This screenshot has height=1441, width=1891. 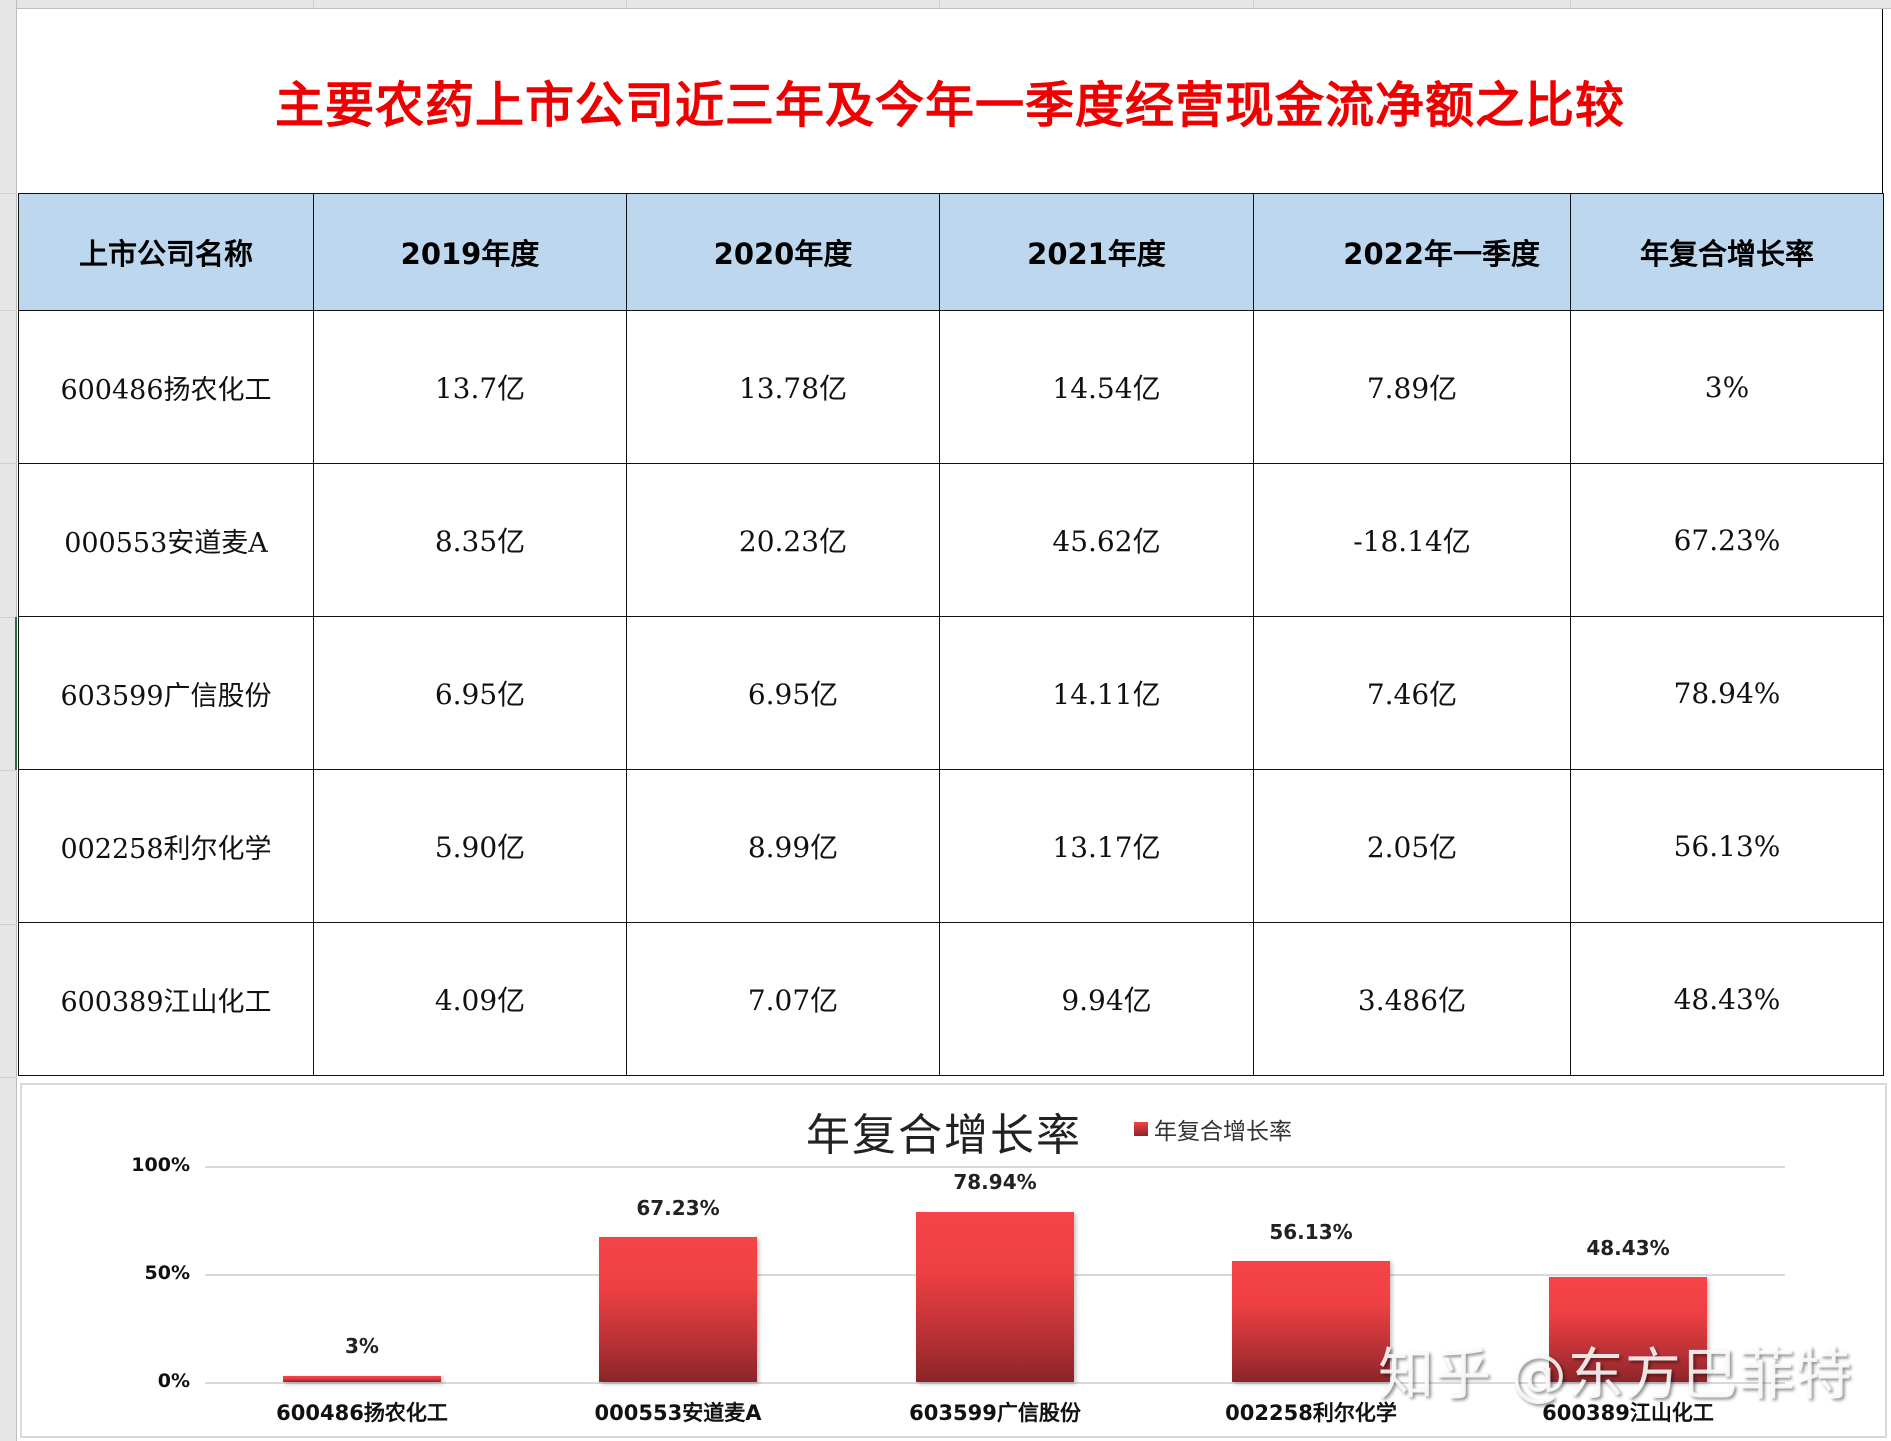 What do you see at coordinates (160, 1165) in the screenshot?
I see `y-tick-100: 100%` at bounding box center [160, 1165].